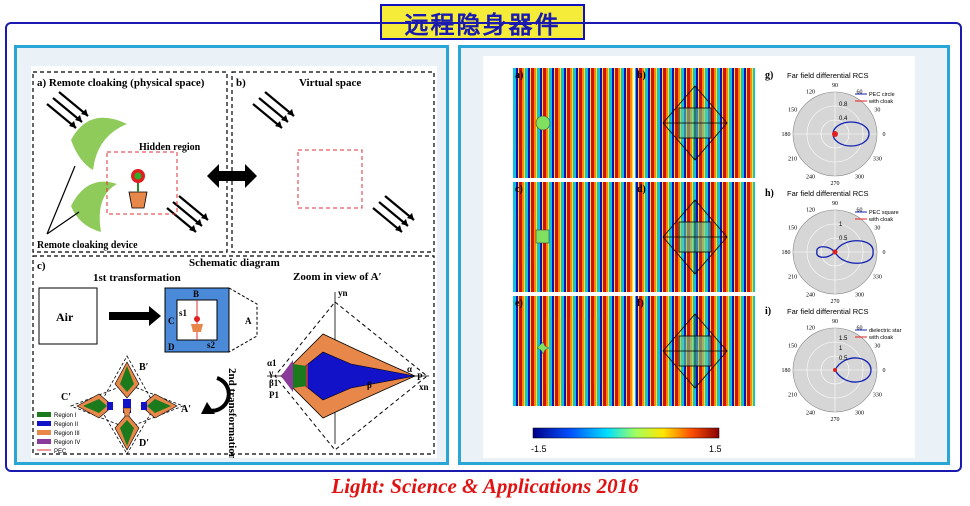 This screenshot has height=506, width=970. I want to click on panel-a-frame, so click(130, 162).